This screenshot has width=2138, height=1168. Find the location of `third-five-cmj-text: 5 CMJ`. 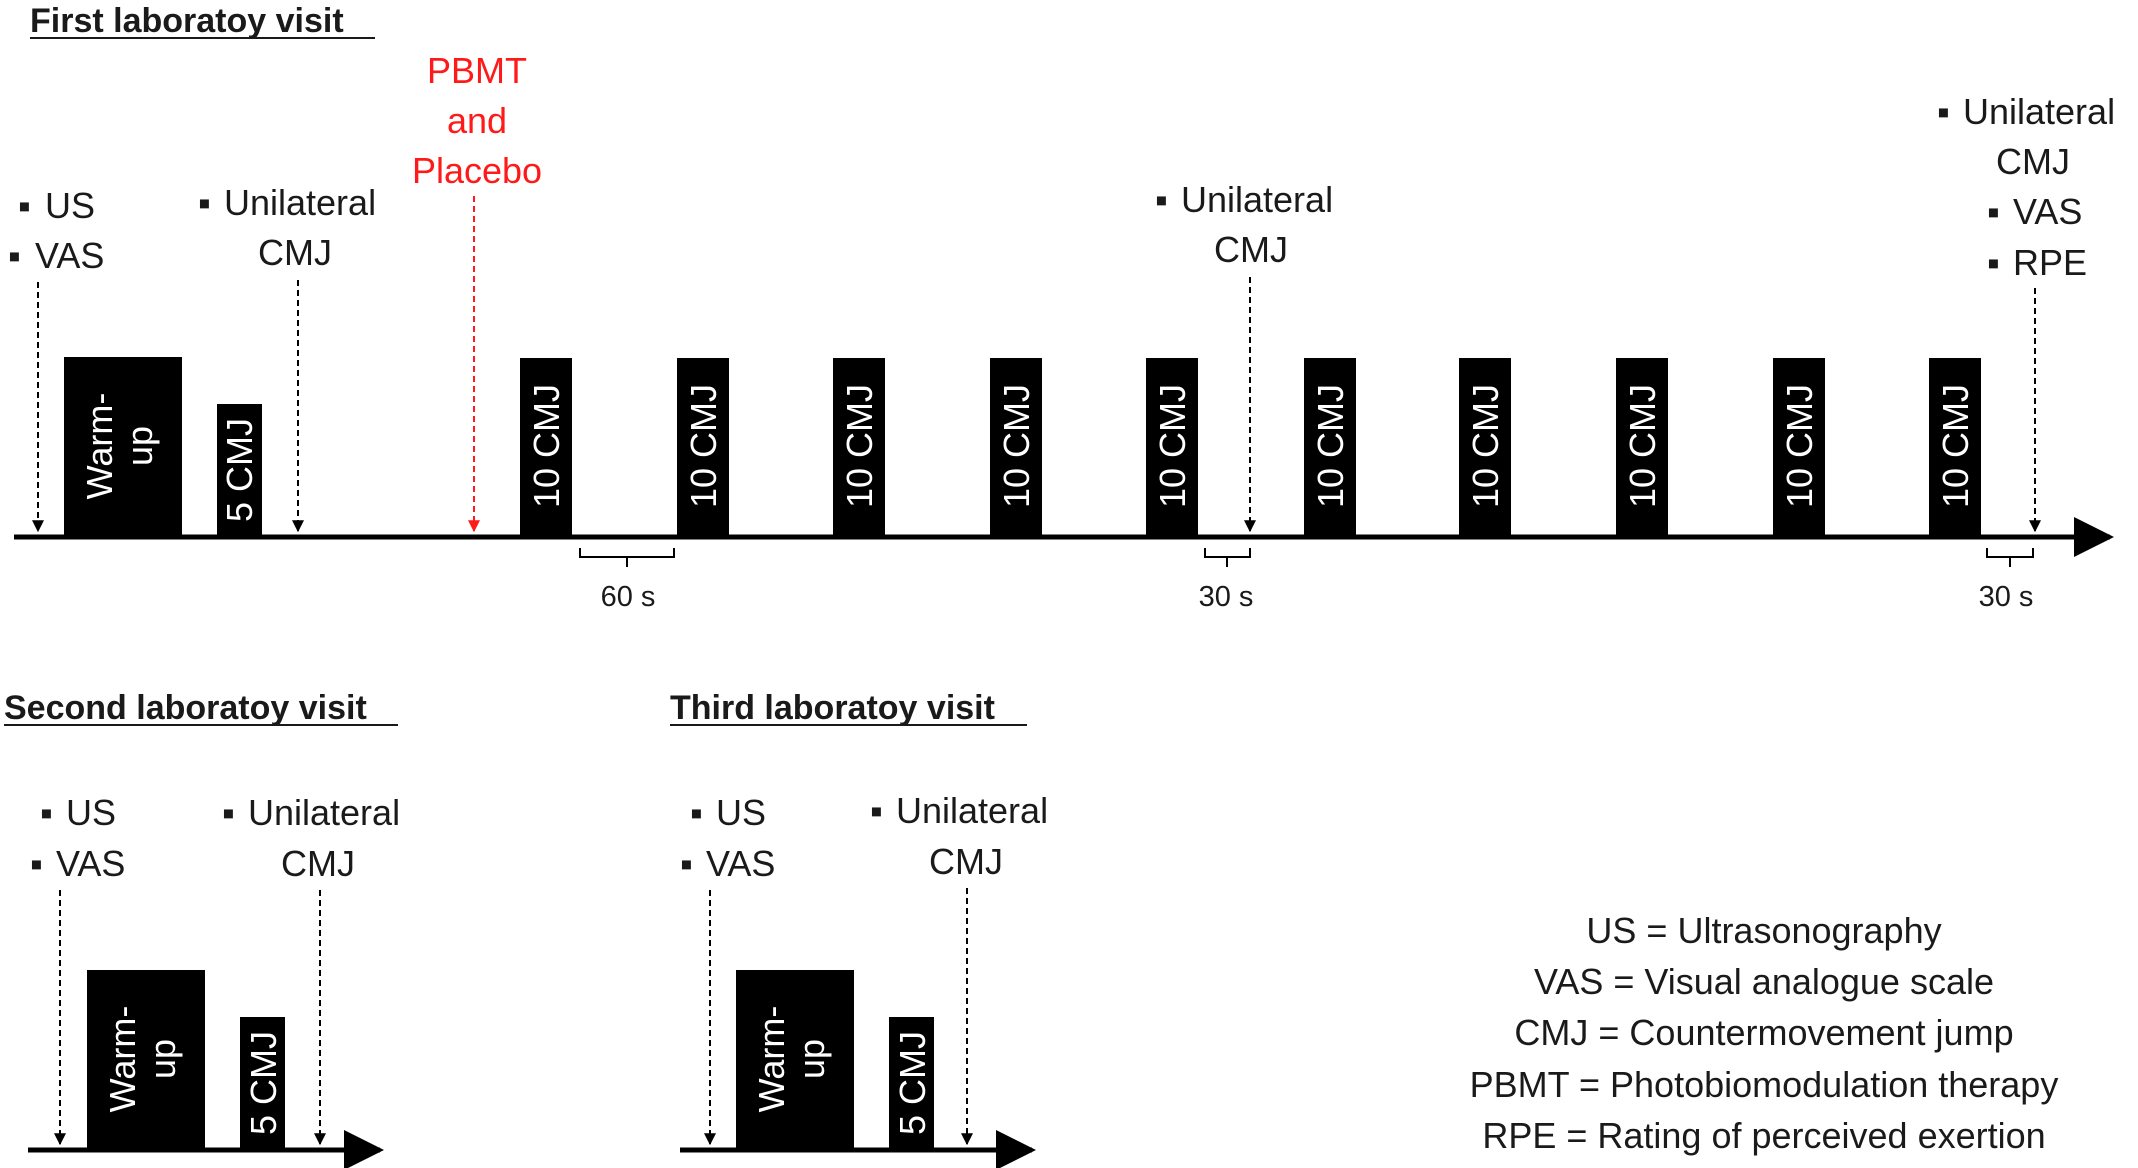

third-five-cmj-text: 5 CMJ is located at coordinates (912, 1083).